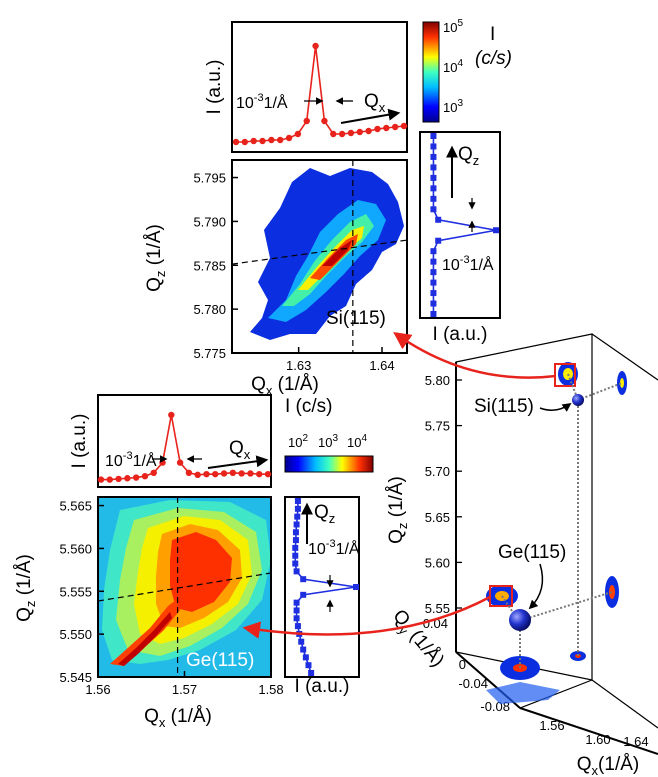  Describe the element at coordinates (356, 318) in the screenshot. I see `si-map-label: Si(115)` at that location.